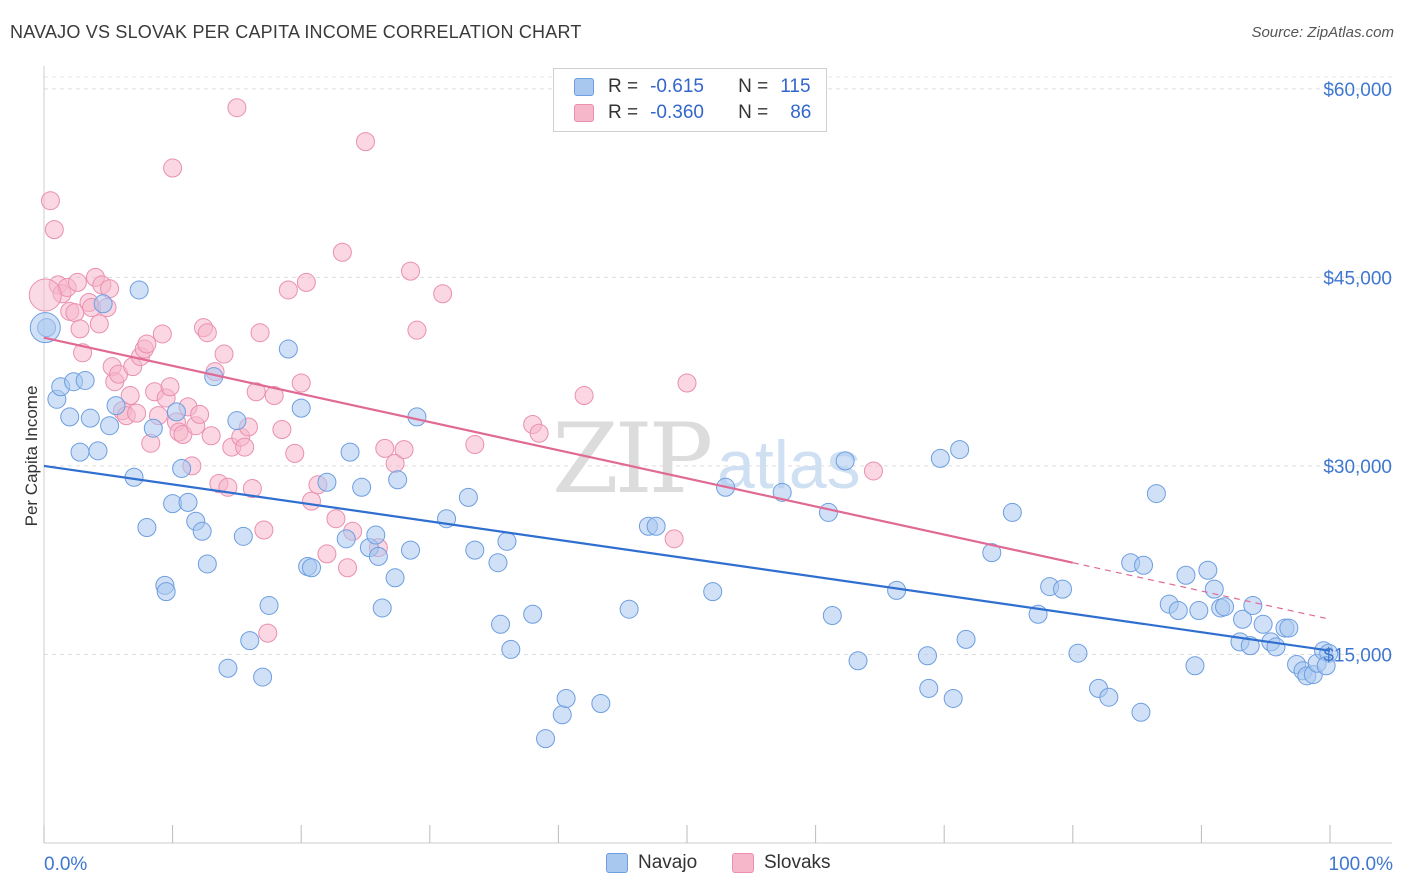 The image size is (1406, 892). What do you see at coordinates (795, 86) in the screenshot?
I see `navajo-n-value: 115` at bounding box center [795, 86].